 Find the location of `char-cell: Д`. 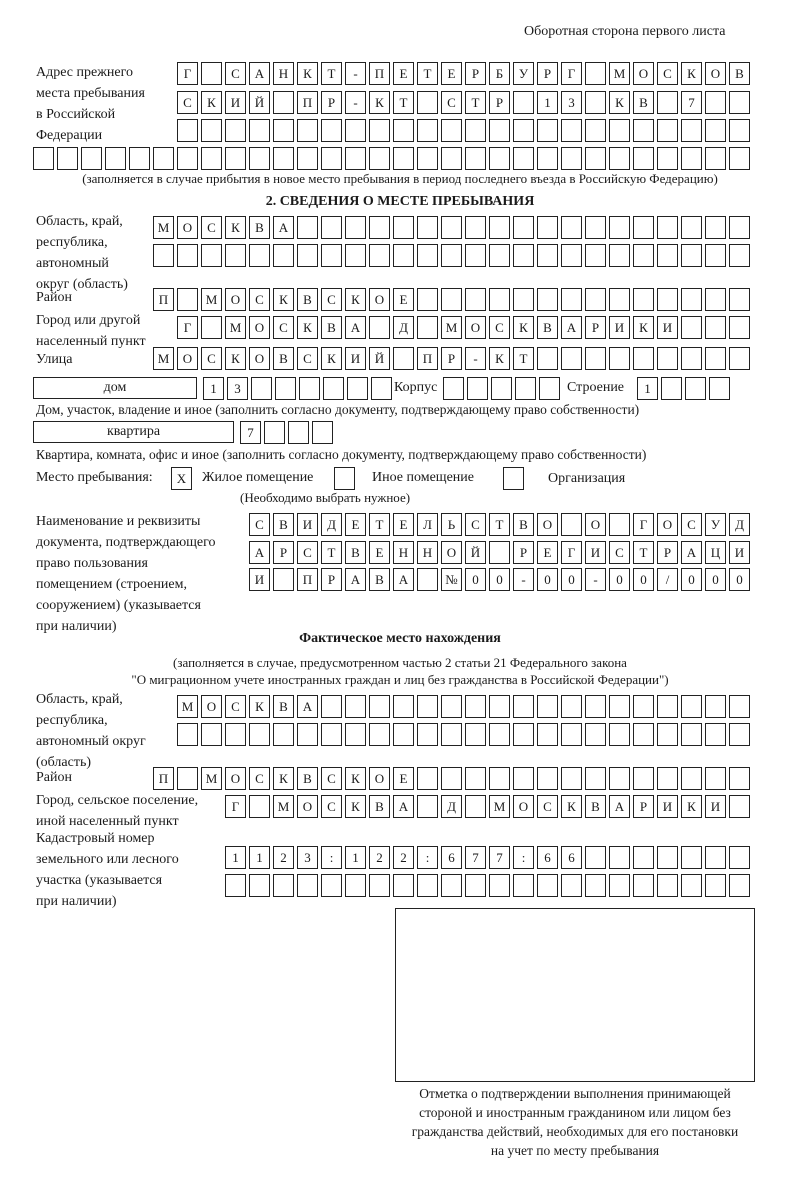

char-cell: Д is located at coordinates (451, 806).